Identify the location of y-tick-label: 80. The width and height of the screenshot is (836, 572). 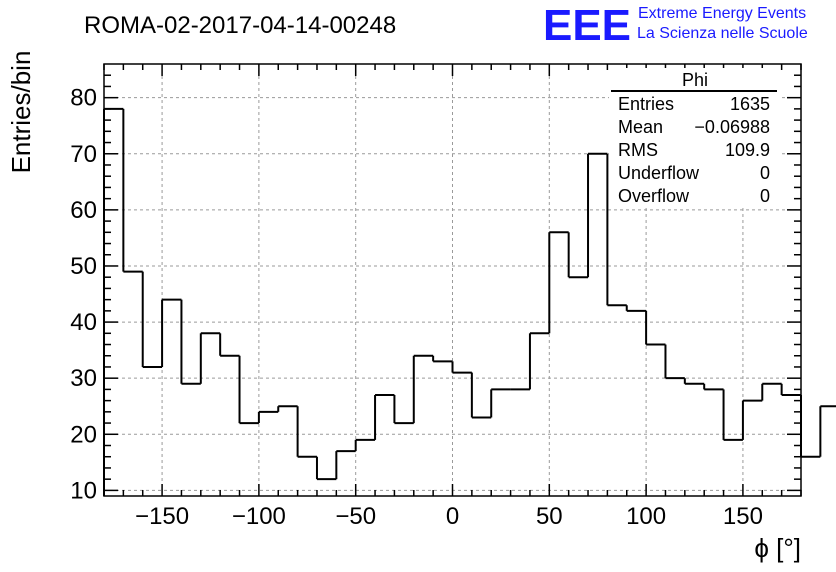
(83, 98).